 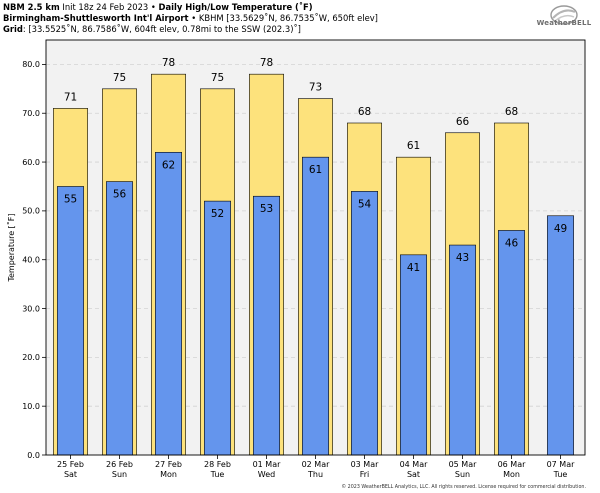 I want to click on x-tick-date: 04 Mar, so click(x=414, y=464).